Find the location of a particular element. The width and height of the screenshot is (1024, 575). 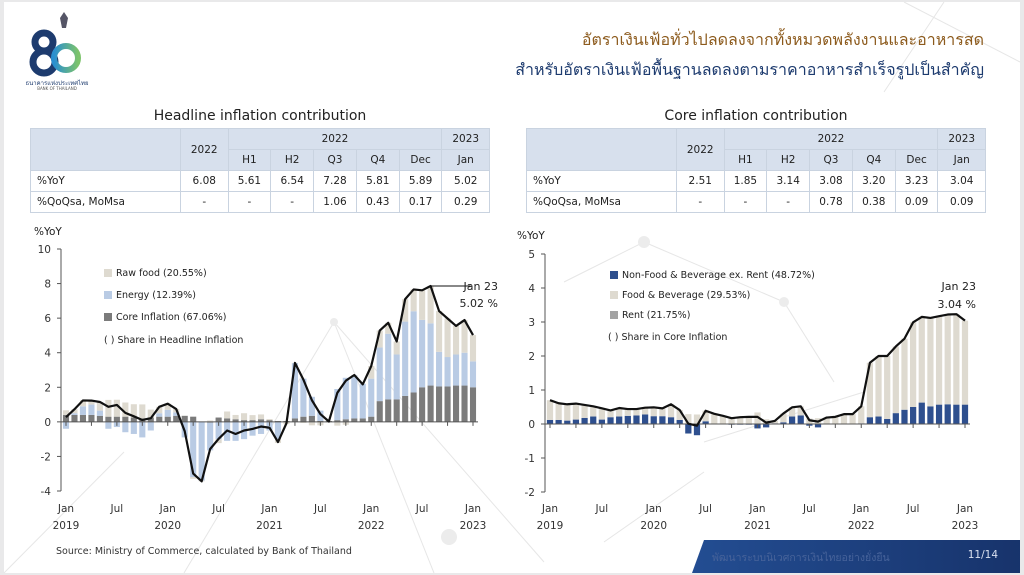

core-chart-ylabel: %YoY is located at coordinates (531, 236).